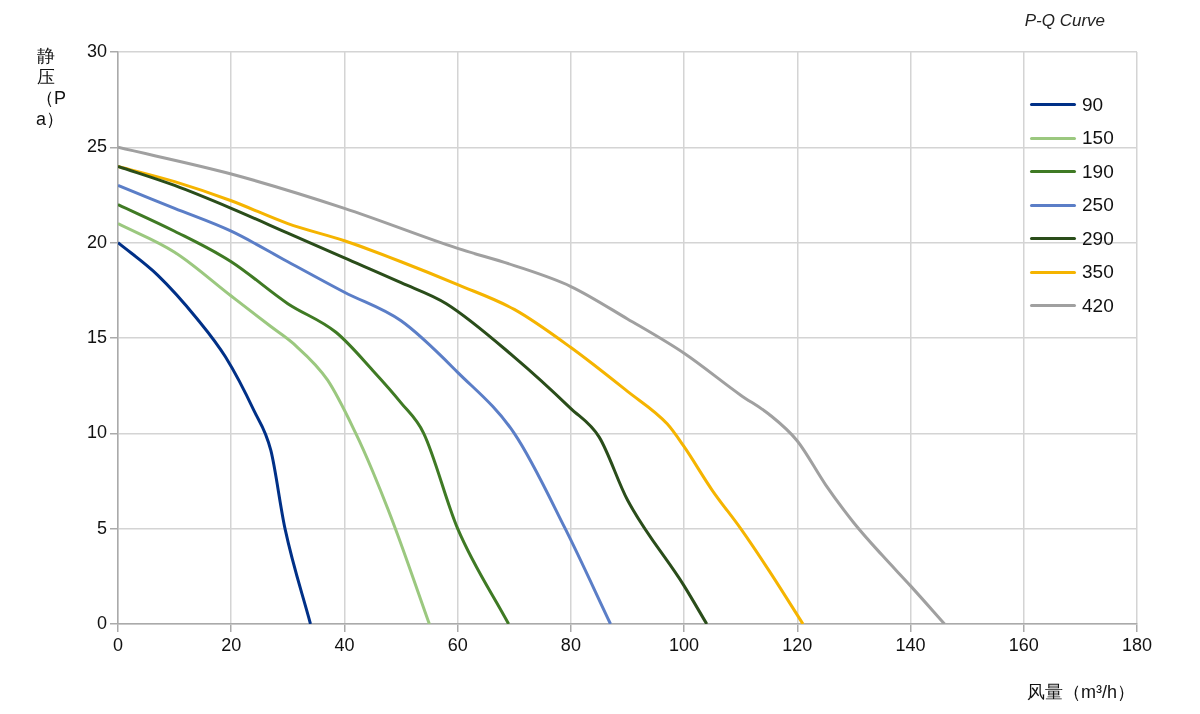 The width and height of the screenshot is (1200, 714). I want to click on legend-label: 90, so click(1093, 104).